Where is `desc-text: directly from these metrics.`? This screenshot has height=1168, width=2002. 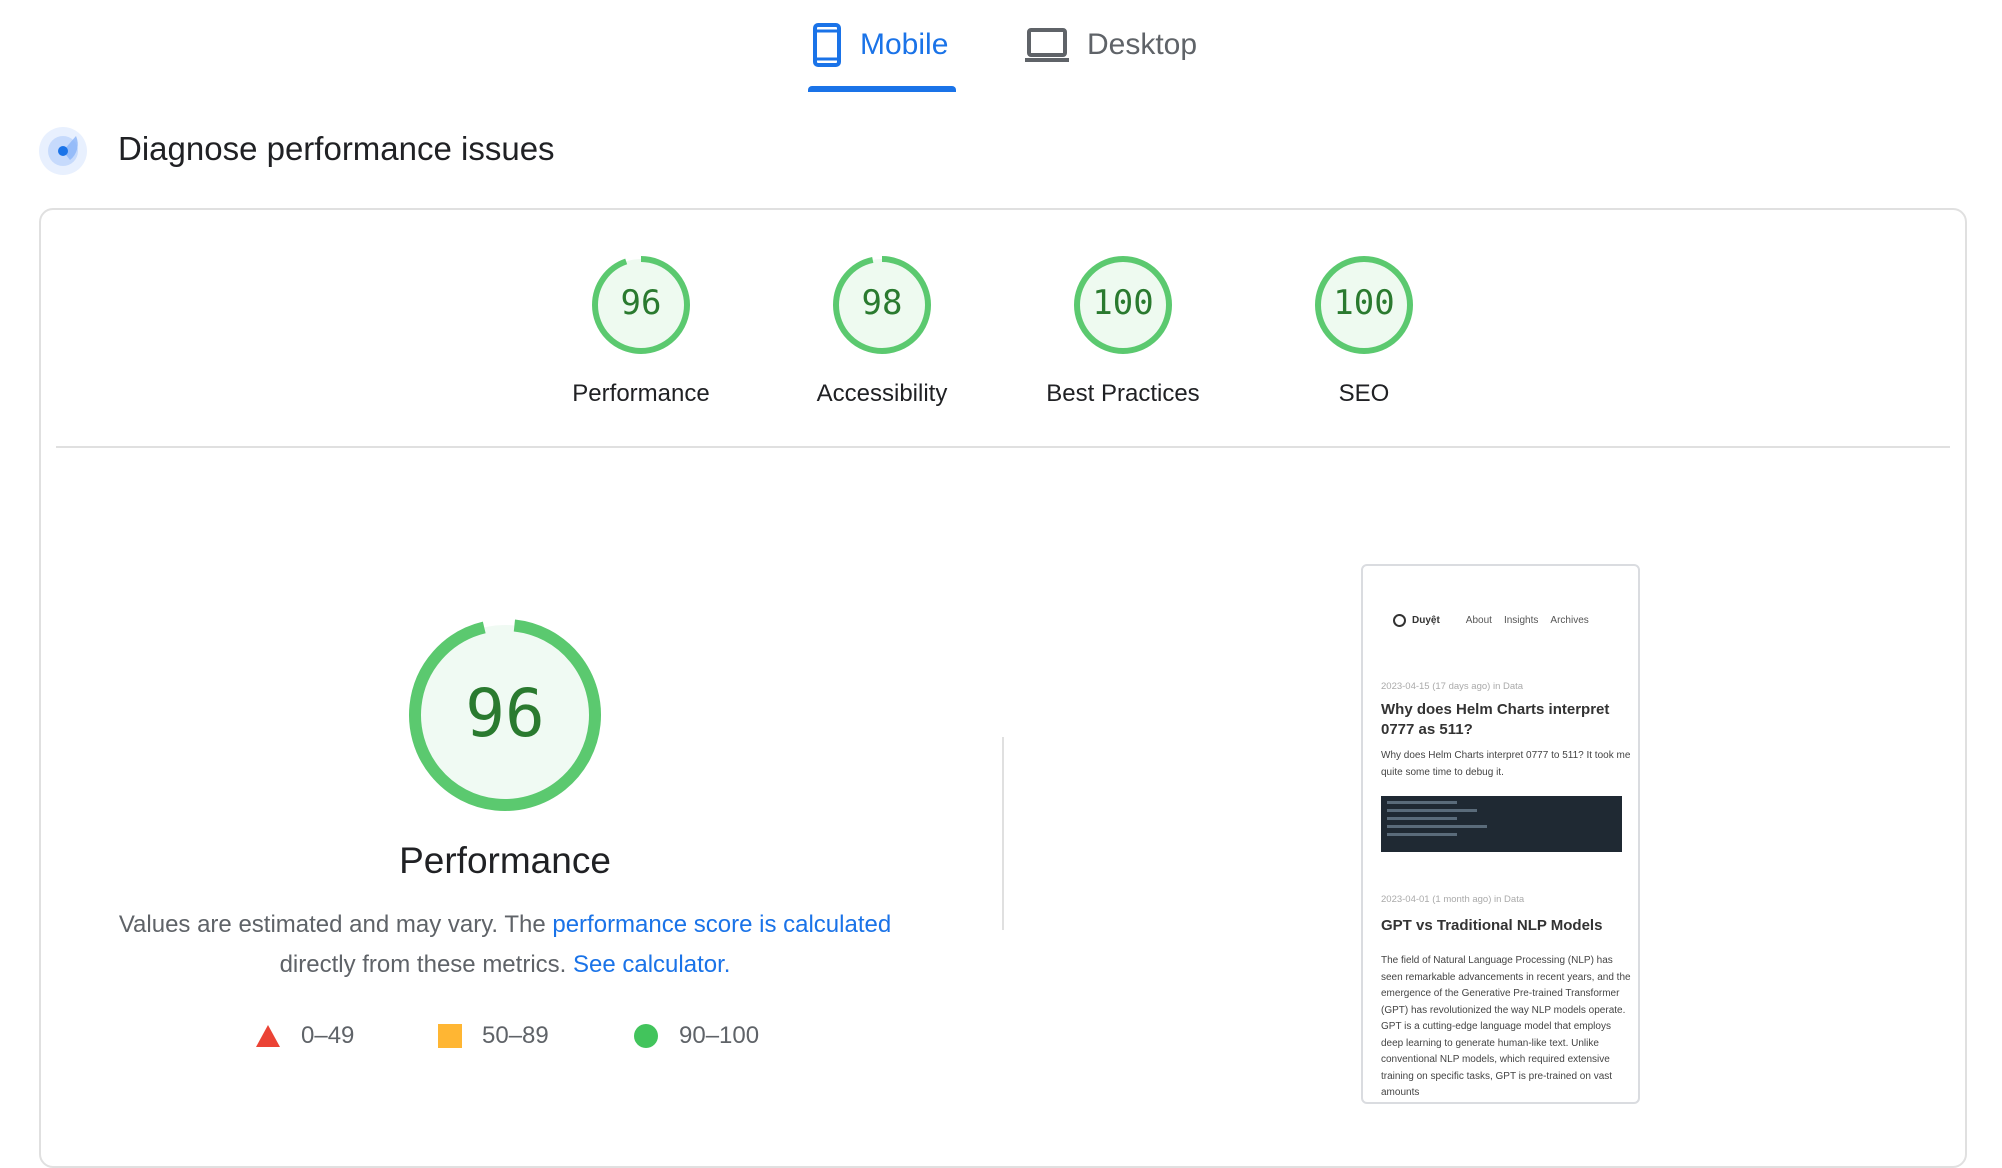
desc-text: directly from these metrics. is located at coordinates (426, 964).